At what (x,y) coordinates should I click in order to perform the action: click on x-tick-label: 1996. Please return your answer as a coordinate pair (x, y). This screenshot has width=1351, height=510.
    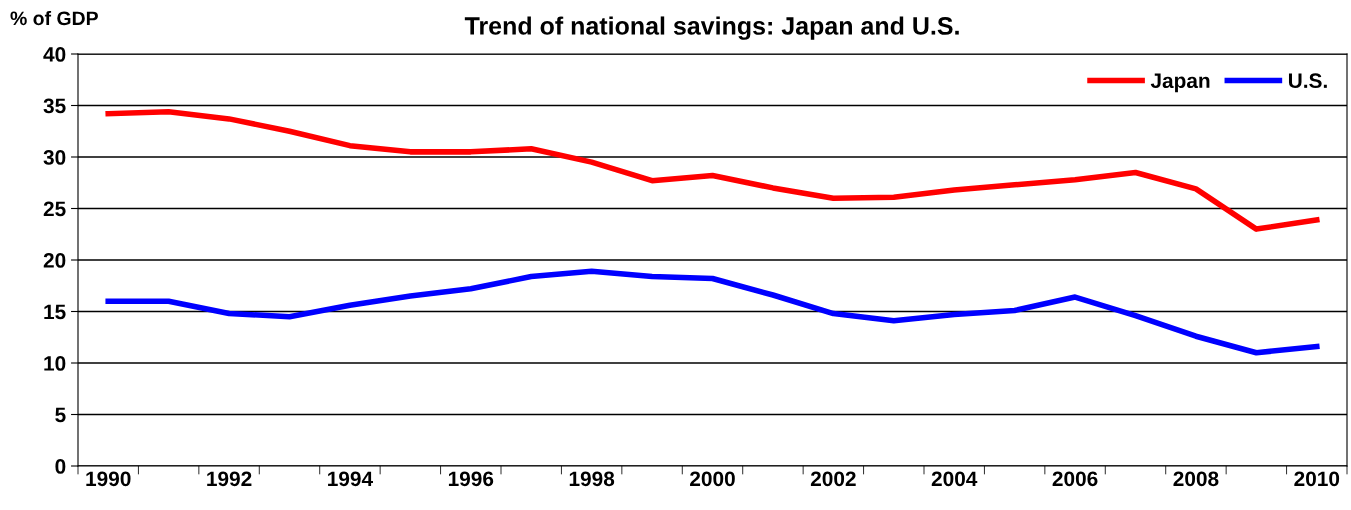
    Looking at the image, I should click on (471, 479).